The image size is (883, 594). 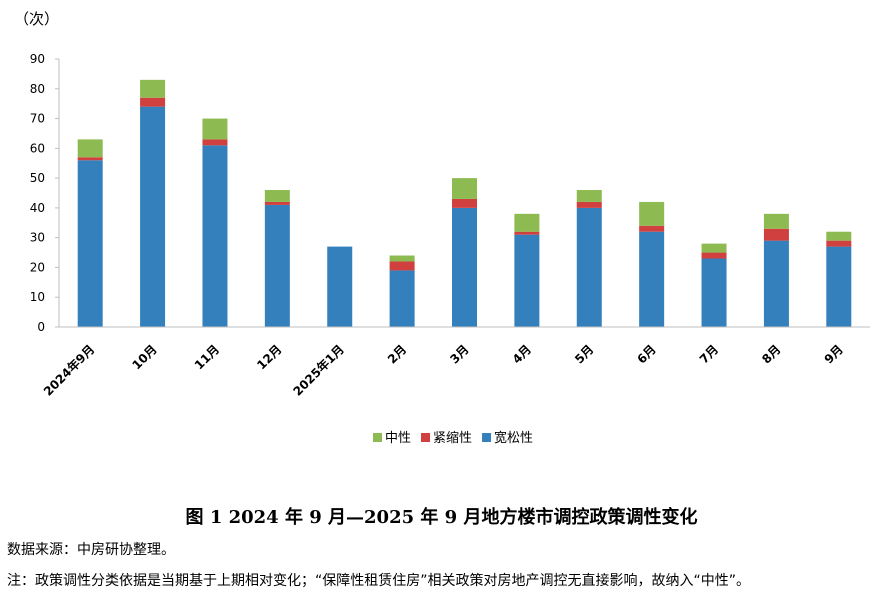 I want to click on y-tick-label: 90, so click(x=37, y=59).